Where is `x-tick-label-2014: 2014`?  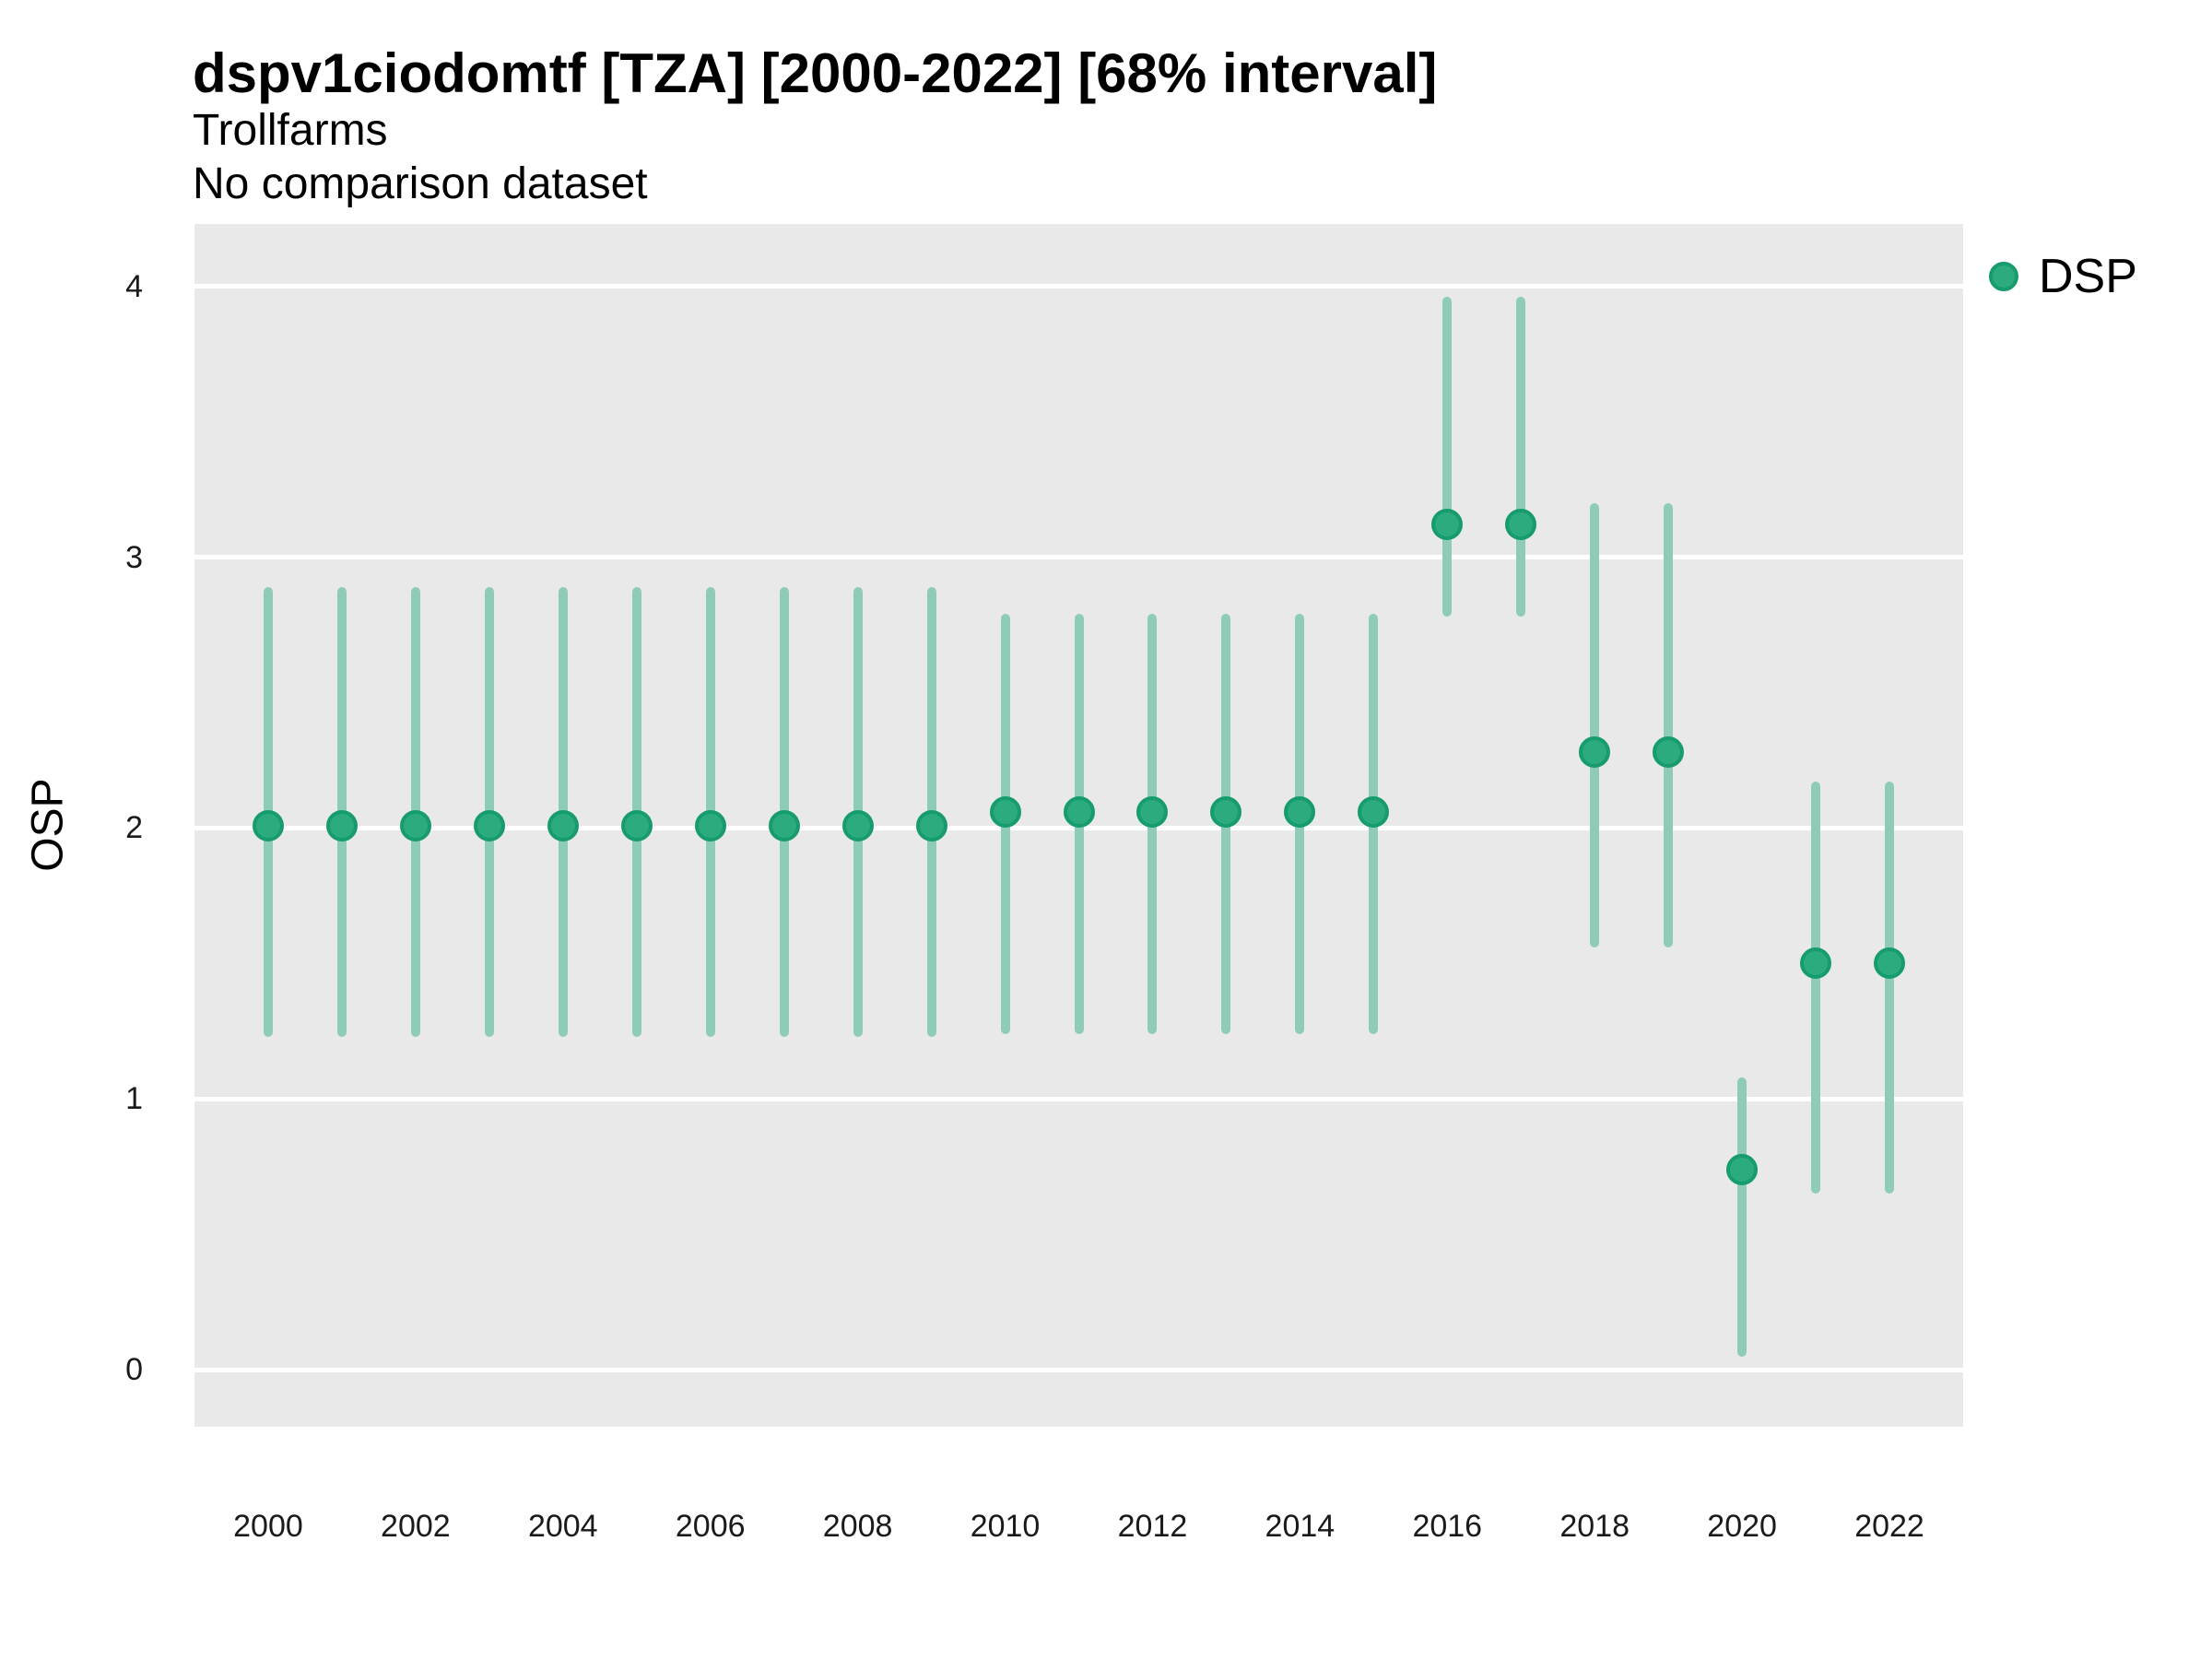
x-tick-label-2014: 2014 is located at coordinates (1300, 1526).